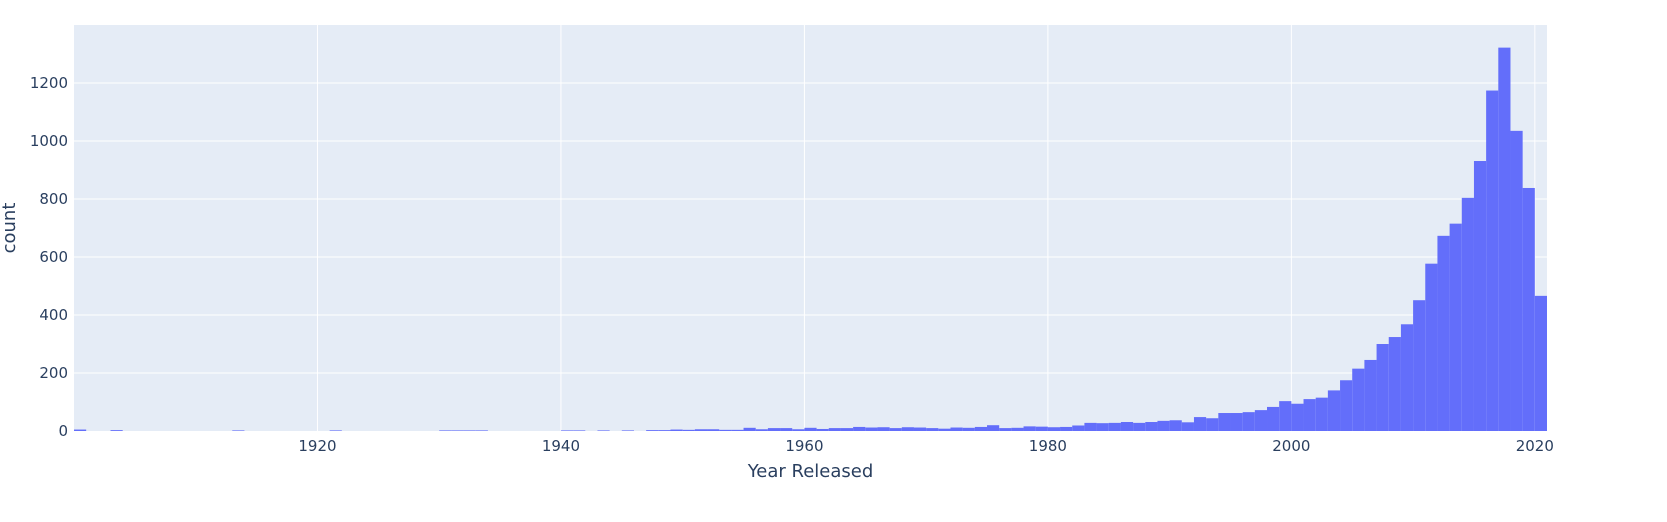 The width and height of the screenshot is (1667, 522). Describe the element at coordinates (53, 199) in the screenshot. I see `y-tick-label: 800` at that location.